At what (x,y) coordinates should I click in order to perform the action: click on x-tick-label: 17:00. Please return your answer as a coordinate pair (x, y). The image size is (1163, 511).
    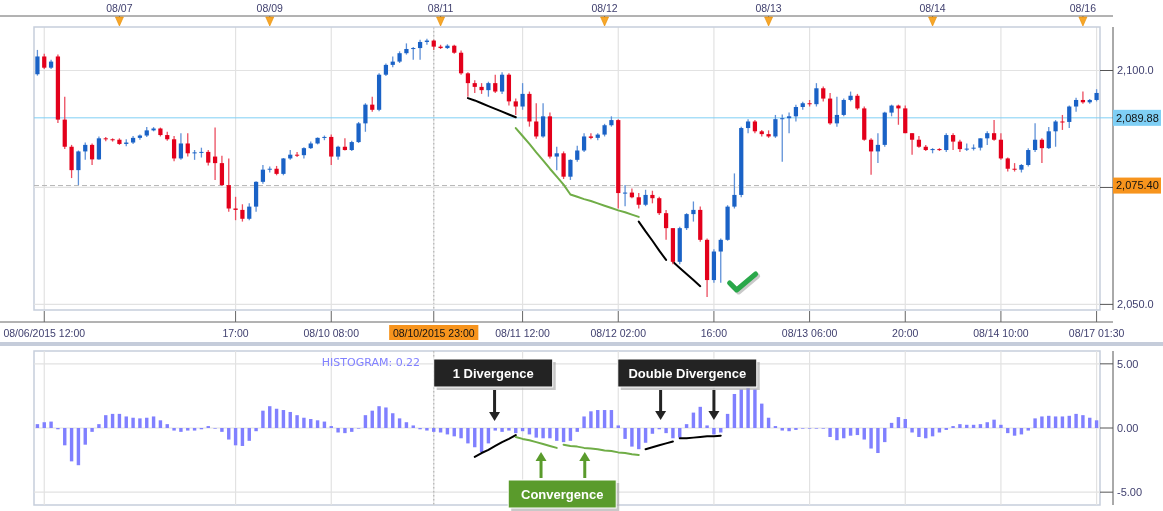
    Looking at the image, I should click on (235, 332).